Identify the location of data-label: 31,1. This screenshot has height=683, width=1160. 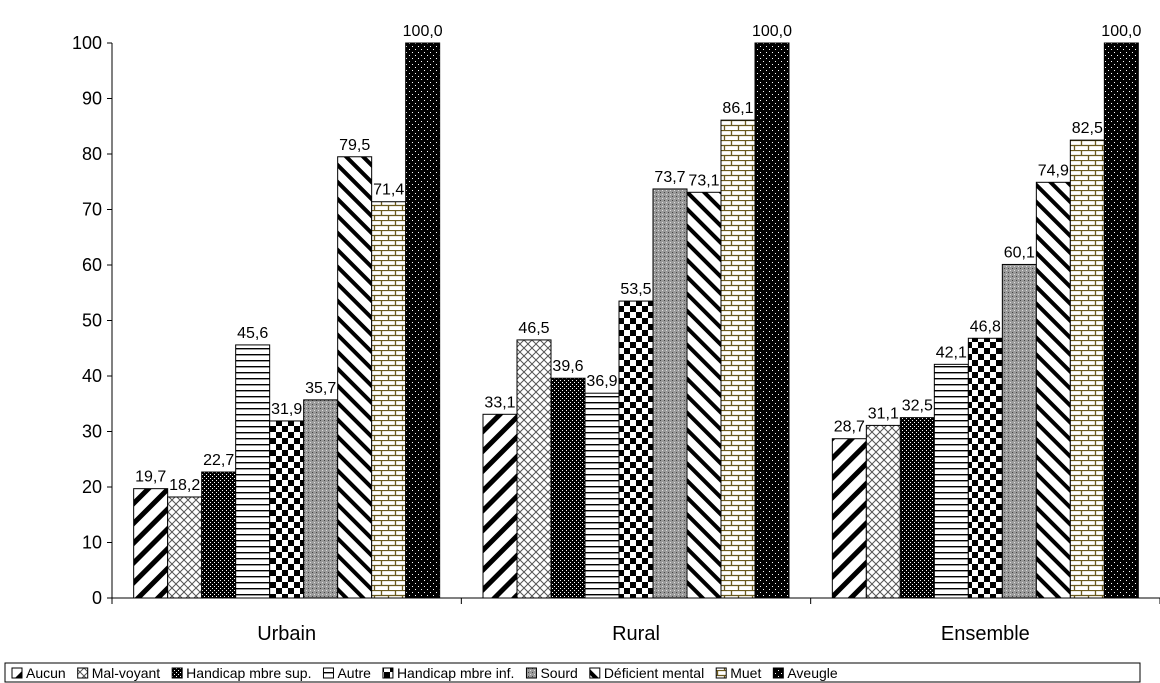
(883, 413).